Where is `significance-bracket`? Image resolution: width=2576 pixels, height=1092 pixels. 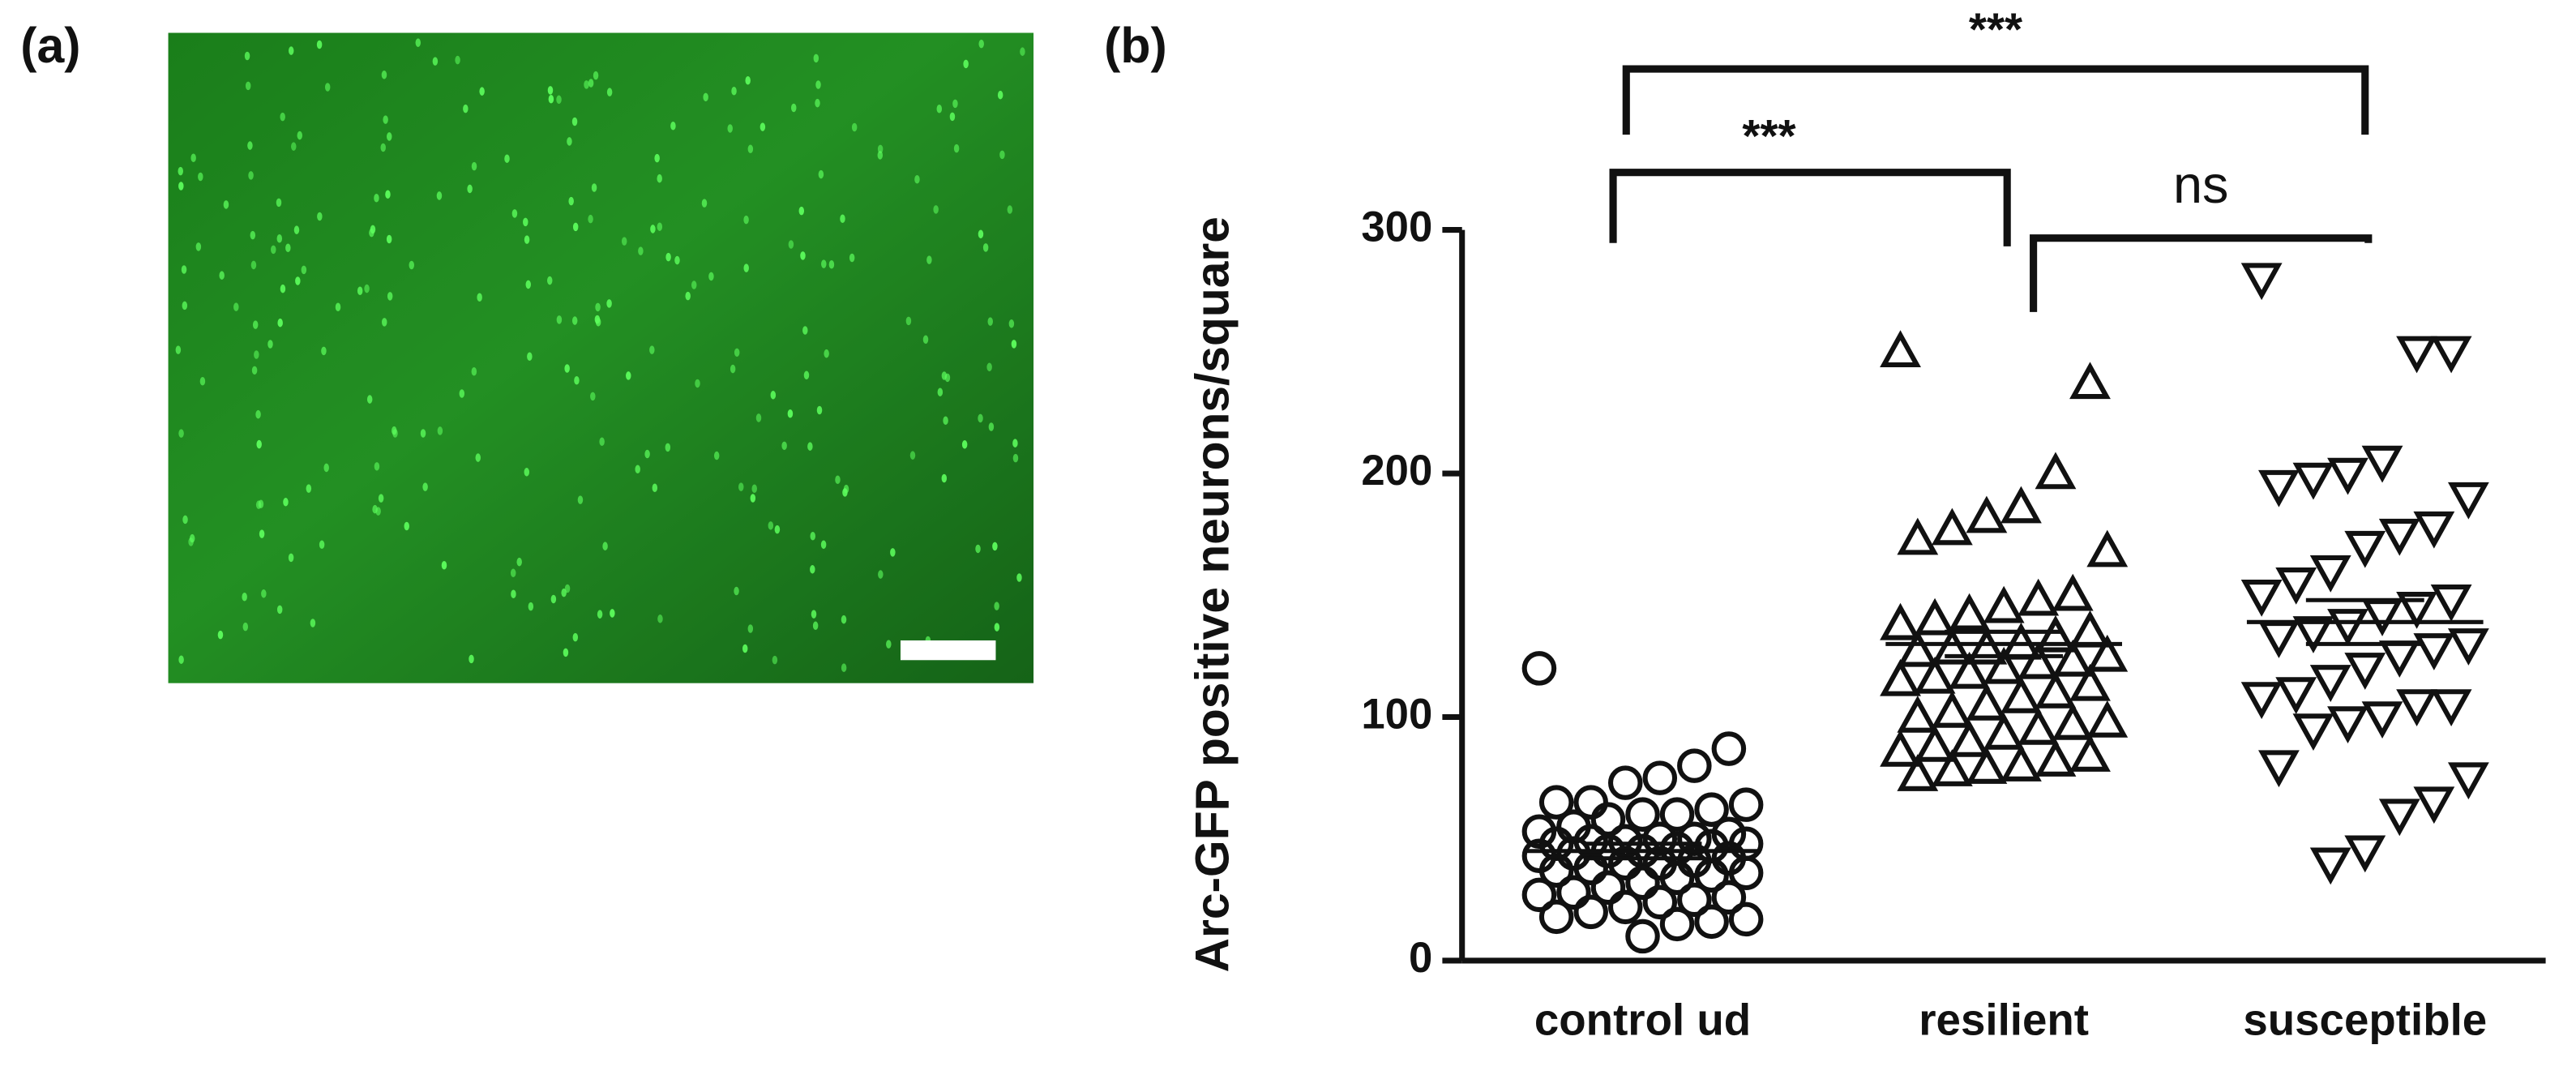
significance-bracket is located at coordinates (1810, 207).